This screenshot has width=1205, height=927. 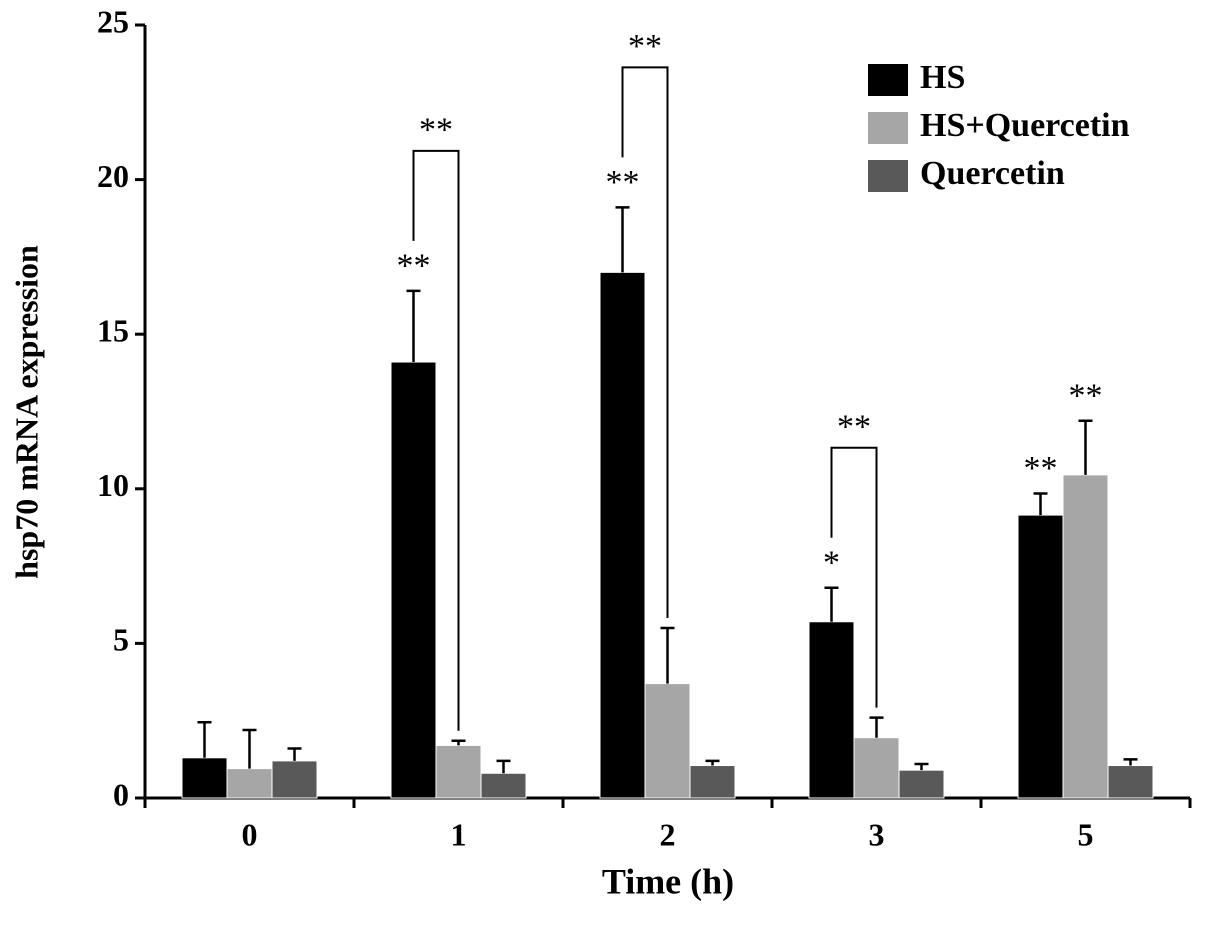 I want to click on x-tick-label: 2, so click(x=668, y=834).